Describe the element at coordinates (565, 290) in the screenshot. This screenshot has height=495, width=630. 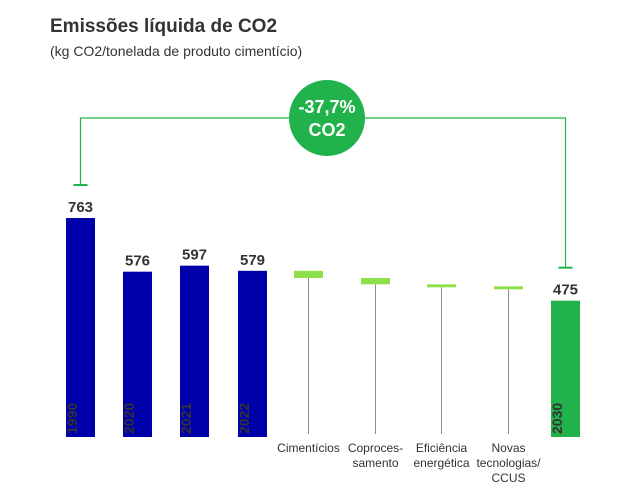
I see `value-label-2030: 475` at that location.